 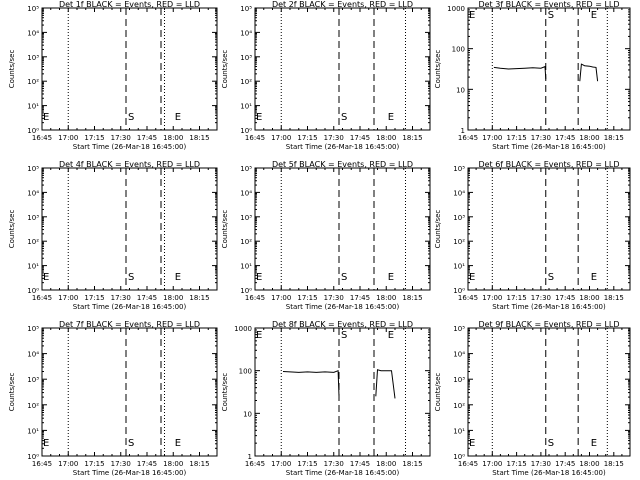 What do you see at coordinates (307, 298) in the screenshot?
I see `x-tick-label: 17:15` at bounding box center [307, 298].